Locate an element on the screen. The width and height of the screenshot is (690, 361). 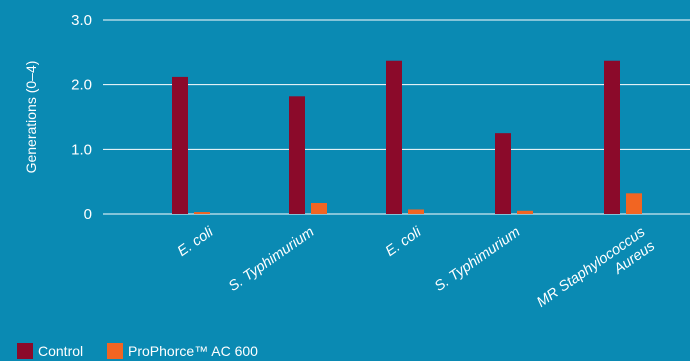
category-label-3: S. Typhimurium is located at coordinates (477, 259).